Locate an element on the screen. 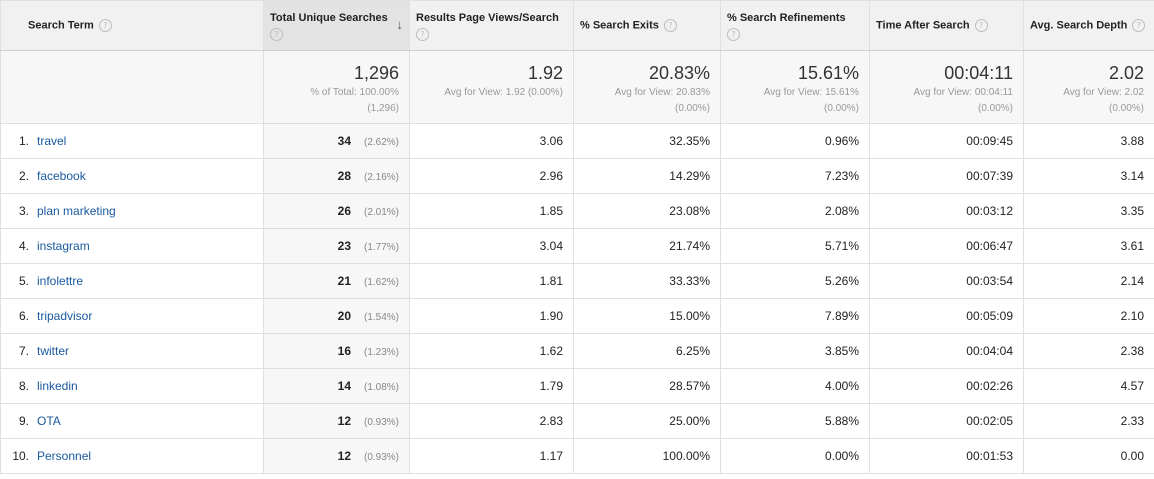  unique-searches-value: 23 is located at coordinates (344, 246).